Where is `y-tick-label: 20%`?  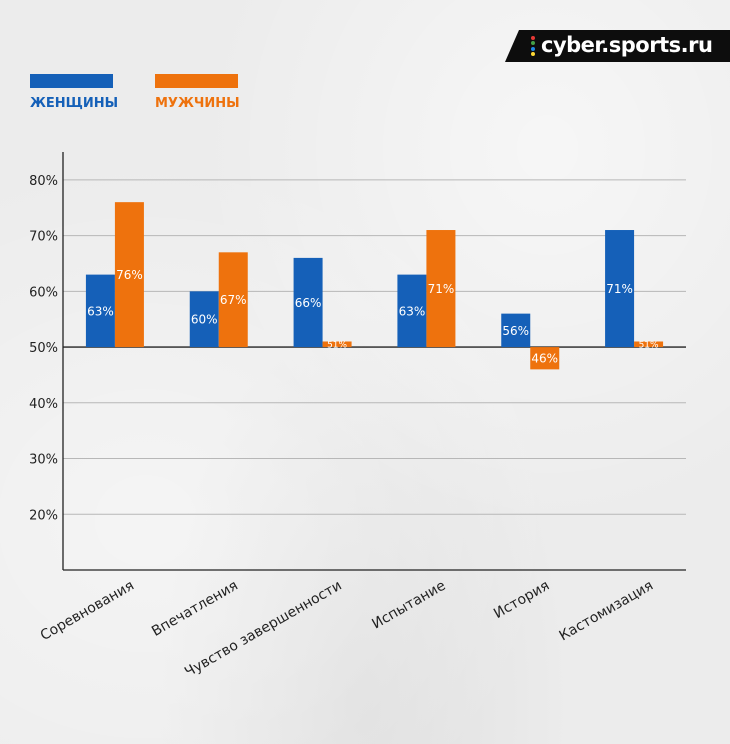
y-tick-label: 20% is located at coordinates (43, 515).